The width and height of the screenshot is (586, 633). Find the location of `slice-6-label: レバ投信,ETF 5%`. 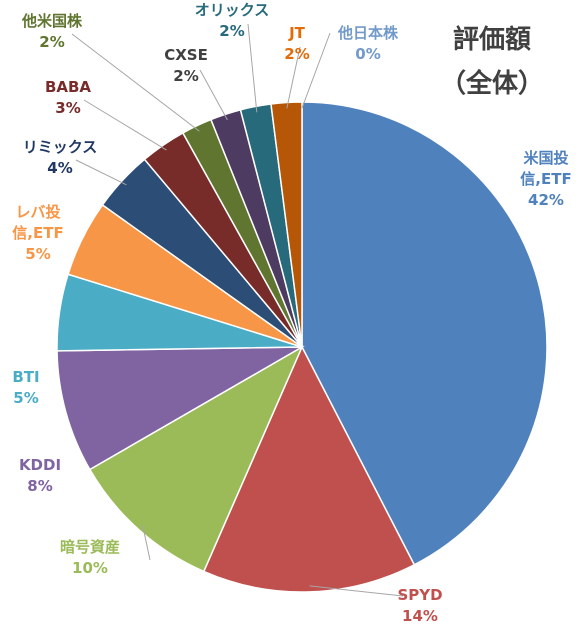

slice-6-label: レバ投信,ETF 5% is located at coordinates (37, 233).